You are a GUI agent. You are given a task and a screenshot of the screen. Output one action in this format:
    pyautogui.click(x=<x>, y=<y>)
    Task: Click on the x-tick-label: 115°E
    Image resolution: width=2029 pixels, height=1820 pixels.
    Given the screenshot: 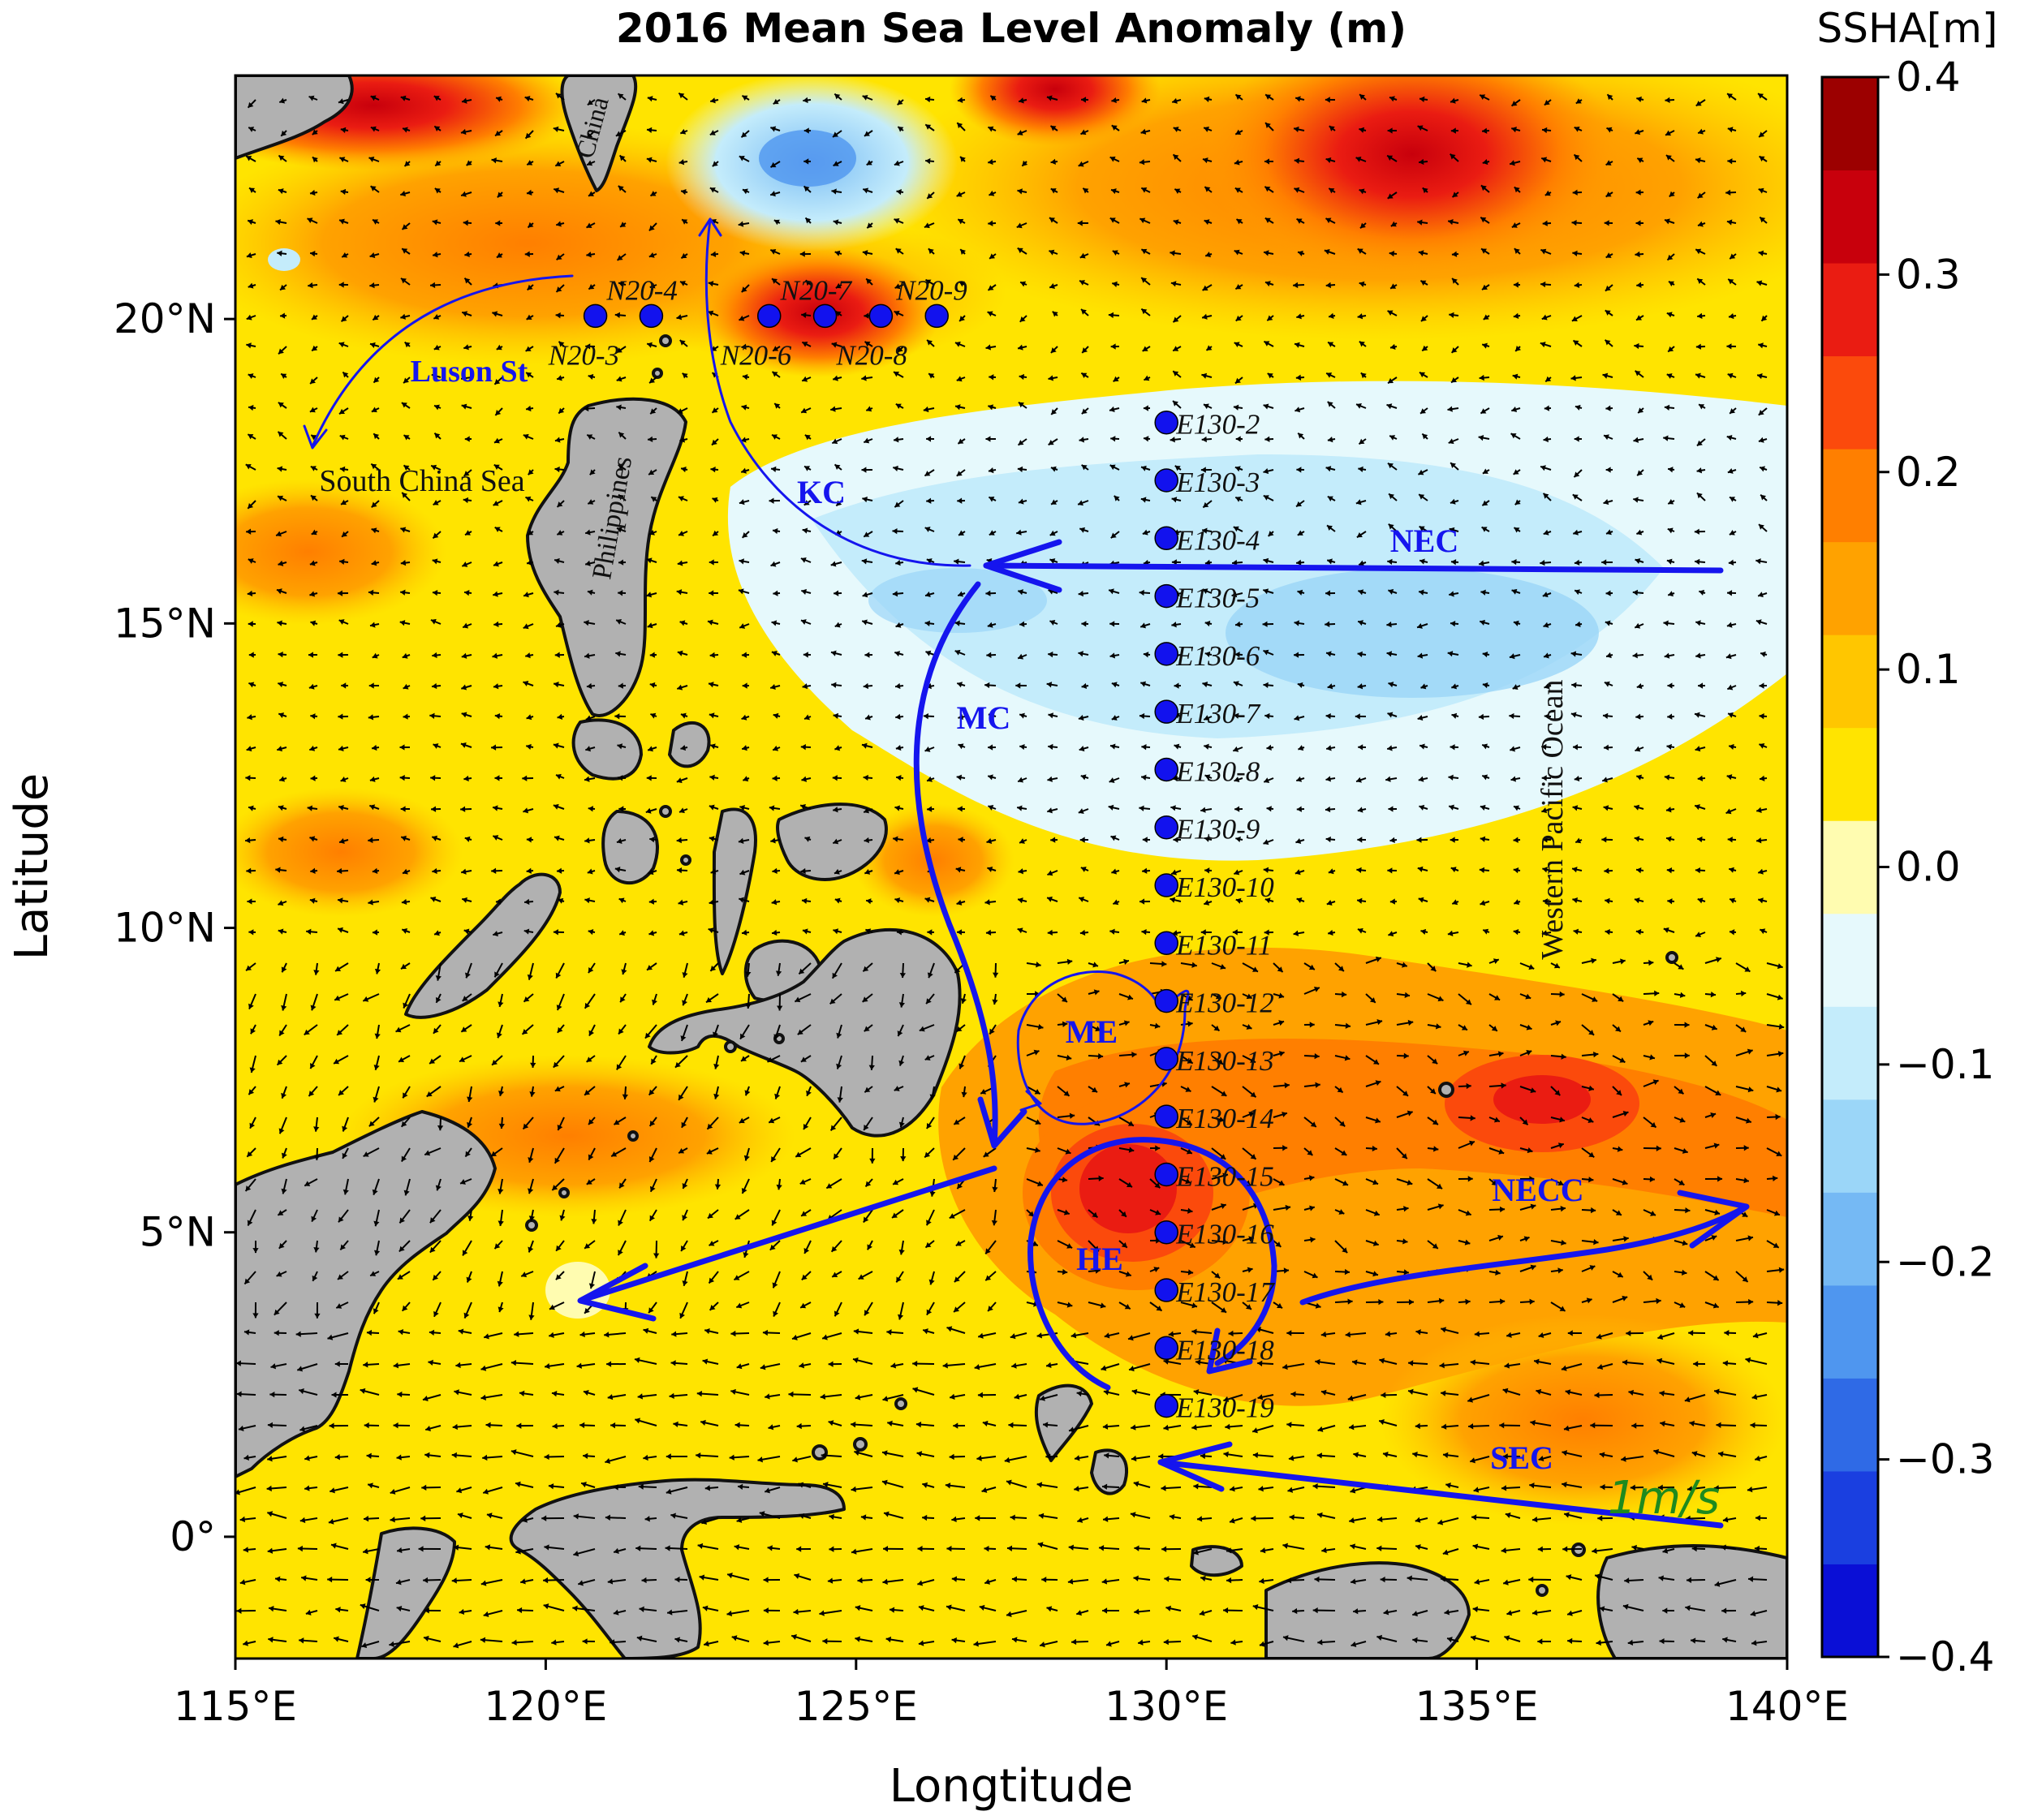 What is the action you would take?
    pyautogui.click(x=235, y=1706)
    